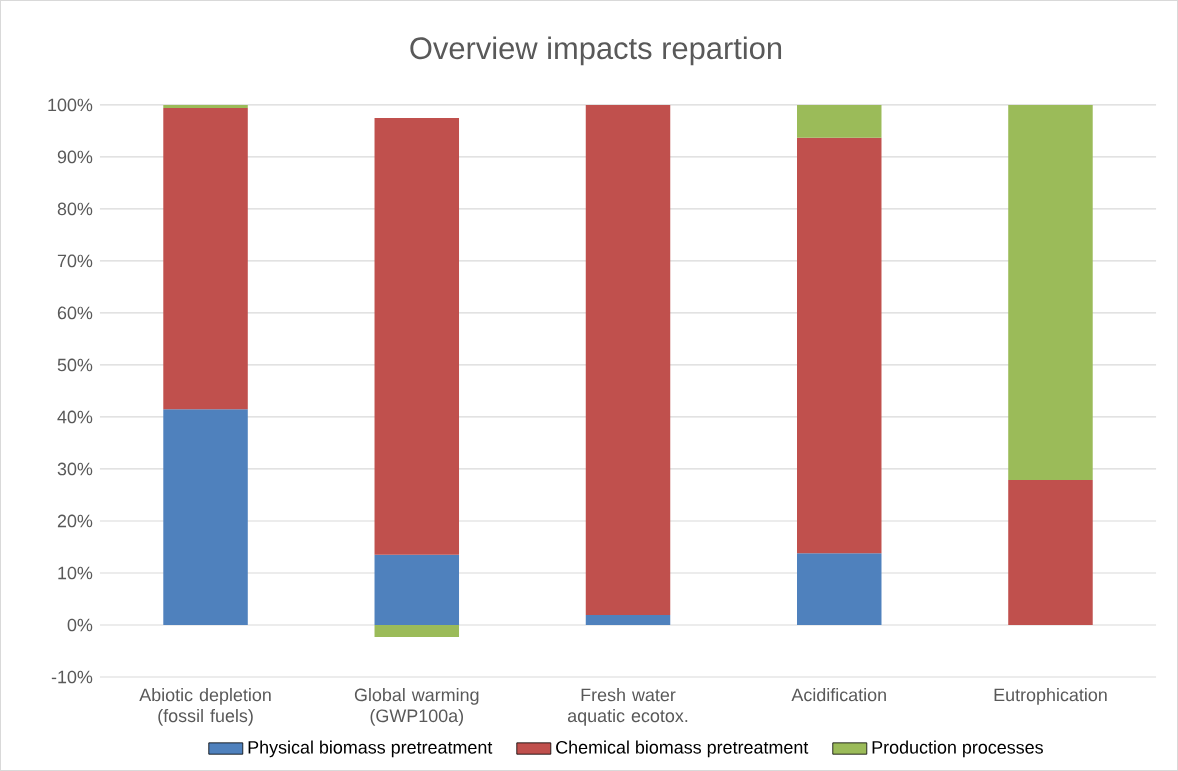 Image resolution: width=1178 pixels, height=771 pixels. What do you see at coordinates (80, 625) in the screenshot?
I see `y-tick-label: 0%` at bounding box center [80, 625].